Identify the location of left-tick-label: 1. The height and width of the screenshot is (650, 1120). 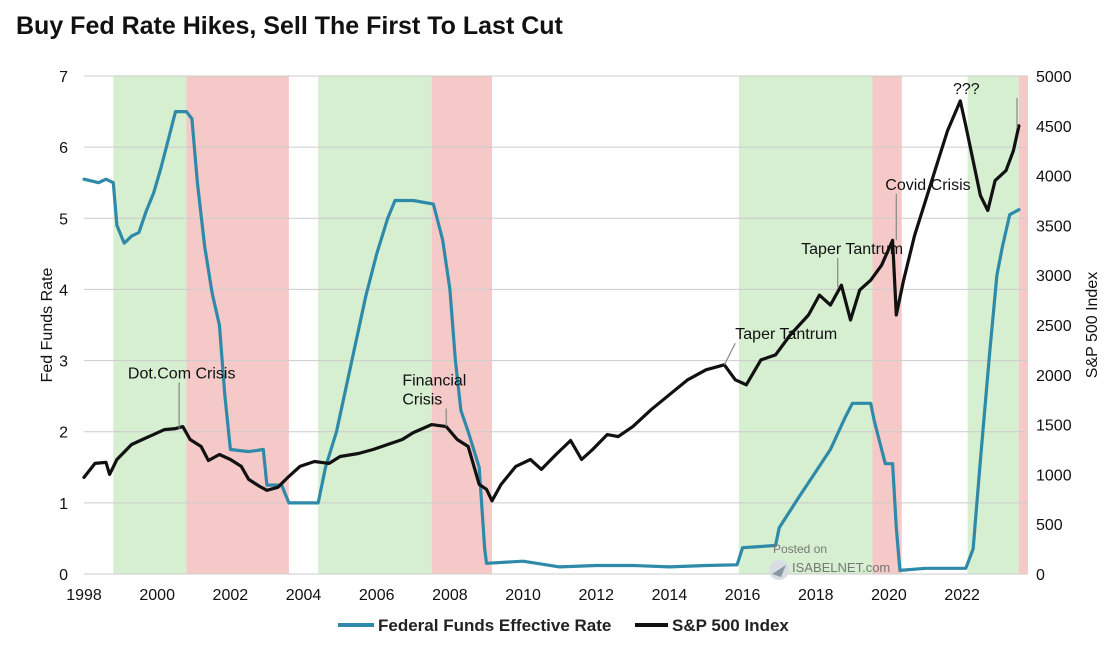
(63, 504).